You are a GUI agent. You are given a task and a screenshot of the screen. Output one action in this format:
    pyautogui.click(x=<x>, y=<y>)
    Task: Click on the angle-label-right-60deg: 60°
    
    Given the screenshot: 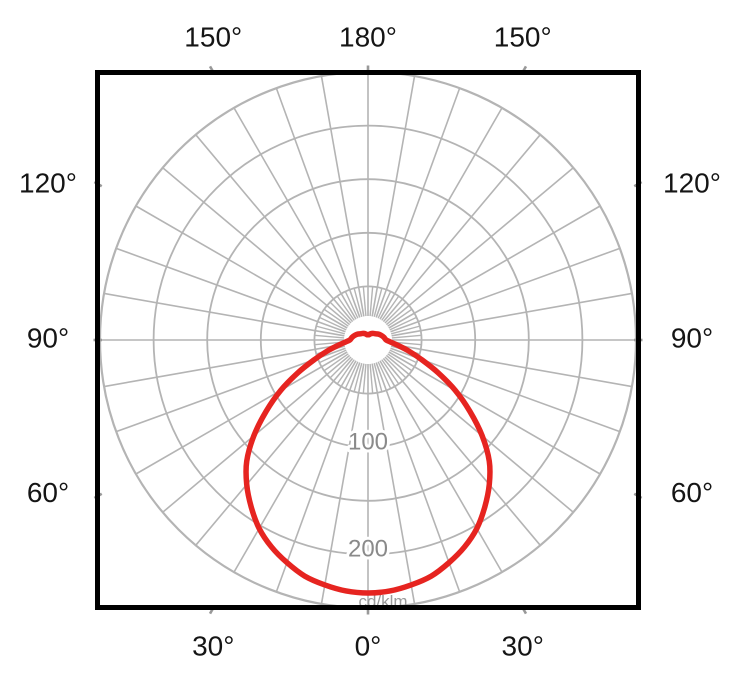 What is the action you would take?
    pyautogui.click(x=692, y=492)
    